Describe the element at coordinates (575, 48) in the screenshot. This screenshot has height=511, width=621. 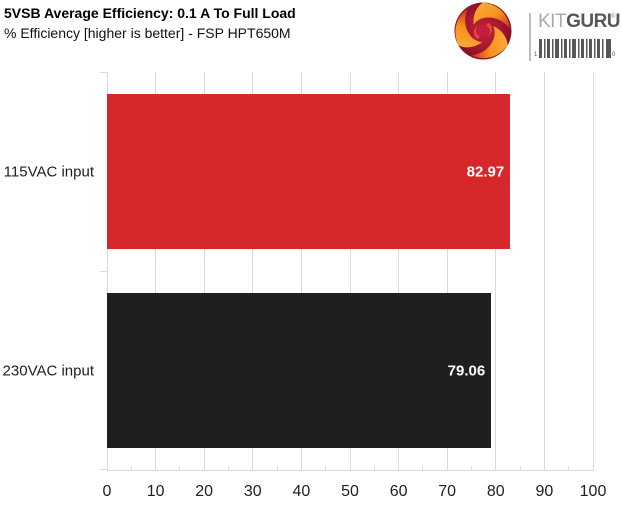
I see `barcode-icon` at that location.